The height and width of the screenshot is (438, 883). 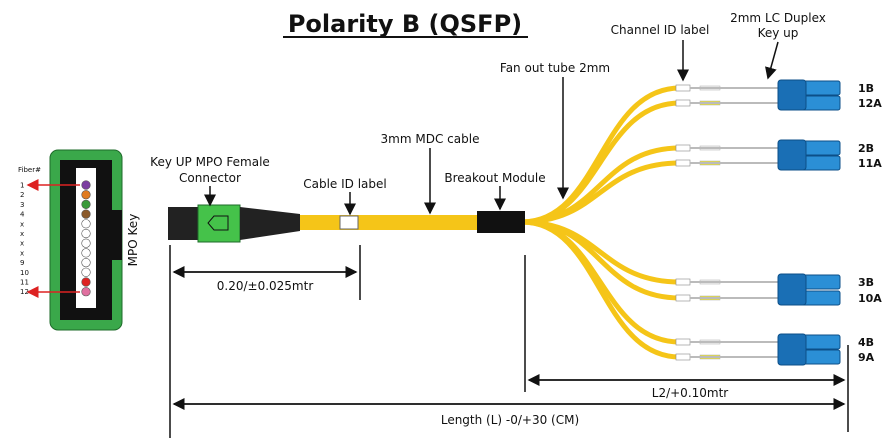 I want to click on label: 2mm LC Duplex, so click(x=778, y=18).